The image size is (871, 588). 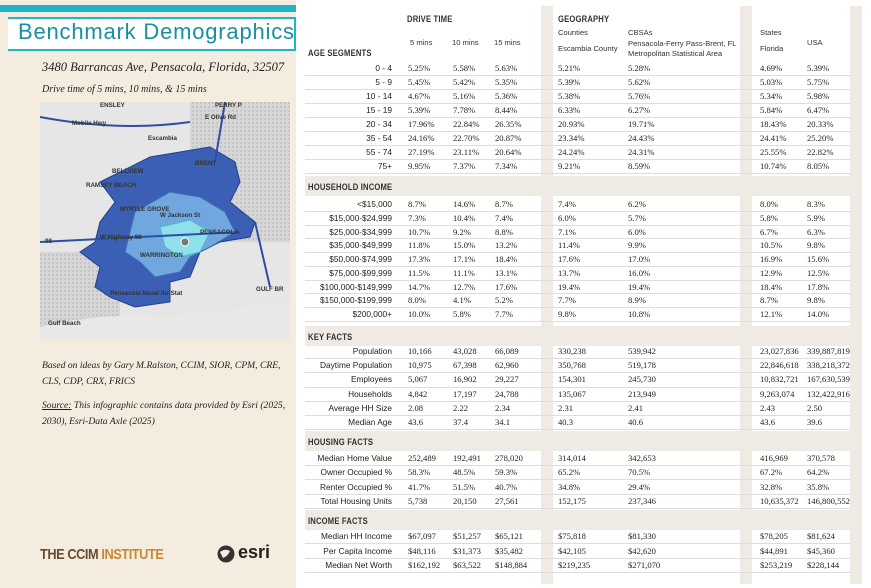 What do you see at coordinates (506, 68) in the screenshot?
I see `cell: 5.63%` at bounding box center [506, 68].